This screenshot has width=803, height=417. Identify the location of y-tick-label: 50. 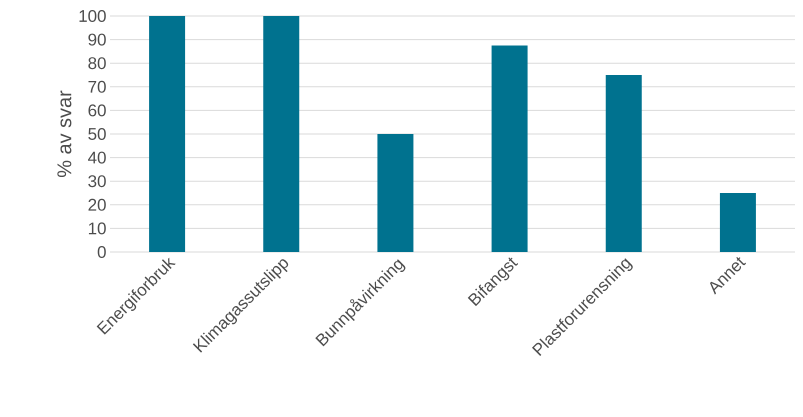
(97, 134).